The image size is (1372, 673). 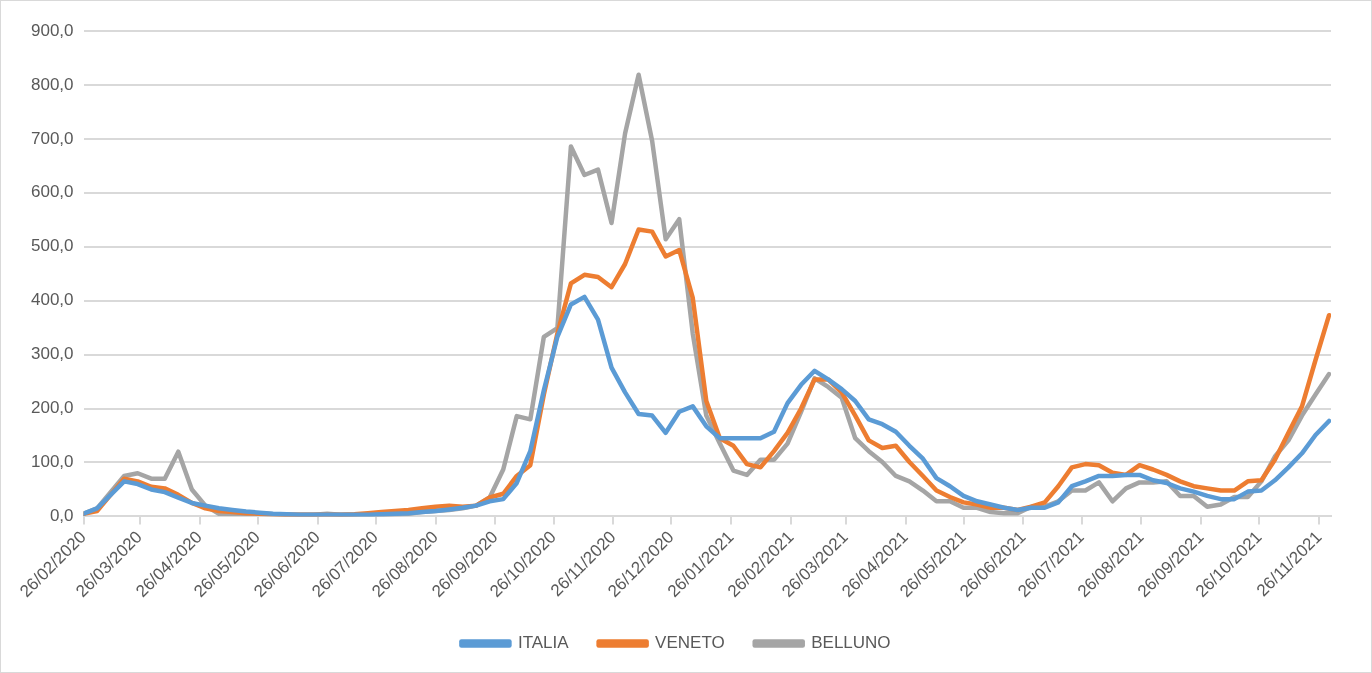 What do you see at coordinates (52, 30) in the screenshot?
I see `y-tick-label: 900,0` at bounding box center [52, 30].